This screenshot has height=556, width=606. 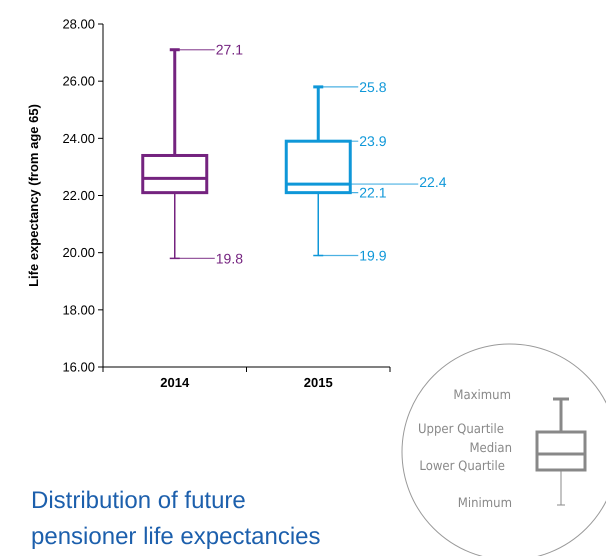 What do you see at coordinates (373, 256) in the screenshot?
I see `annotation: 19.9` at bounding box center [373, 256].